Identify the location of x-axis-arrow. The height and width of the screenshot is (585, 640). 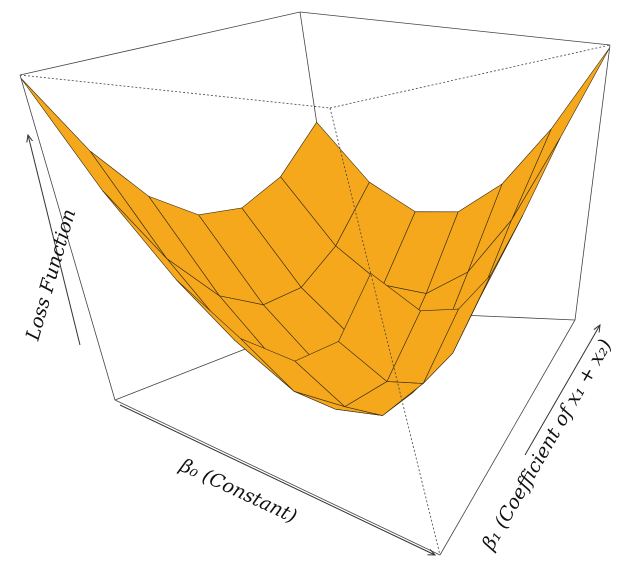
(277, 479).